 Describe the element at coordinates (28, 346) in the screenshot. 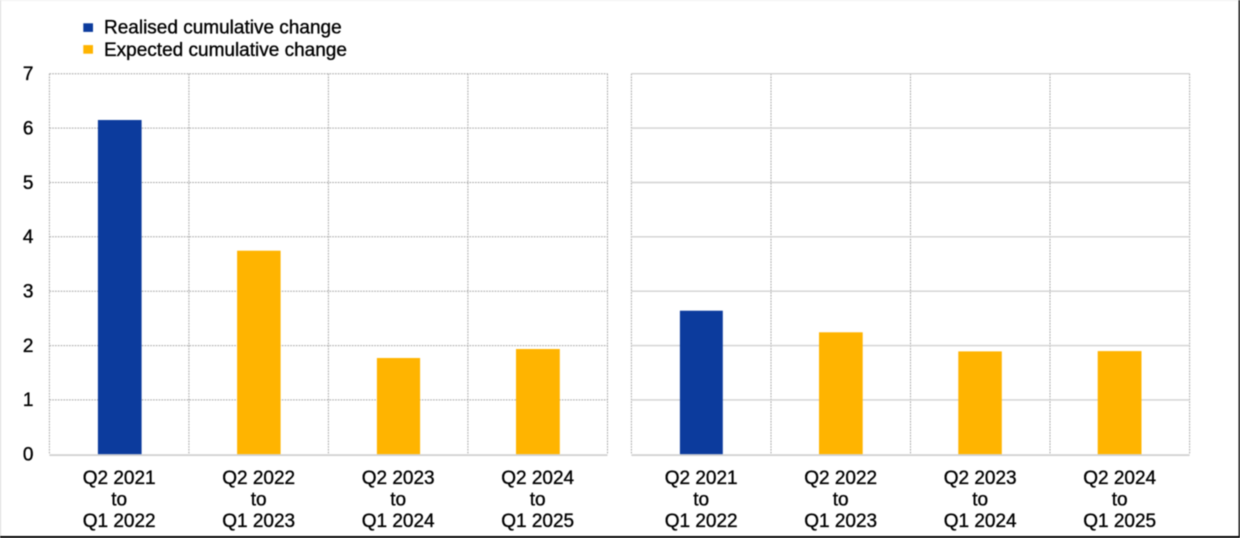

I see `svg-text: 2` at that location.